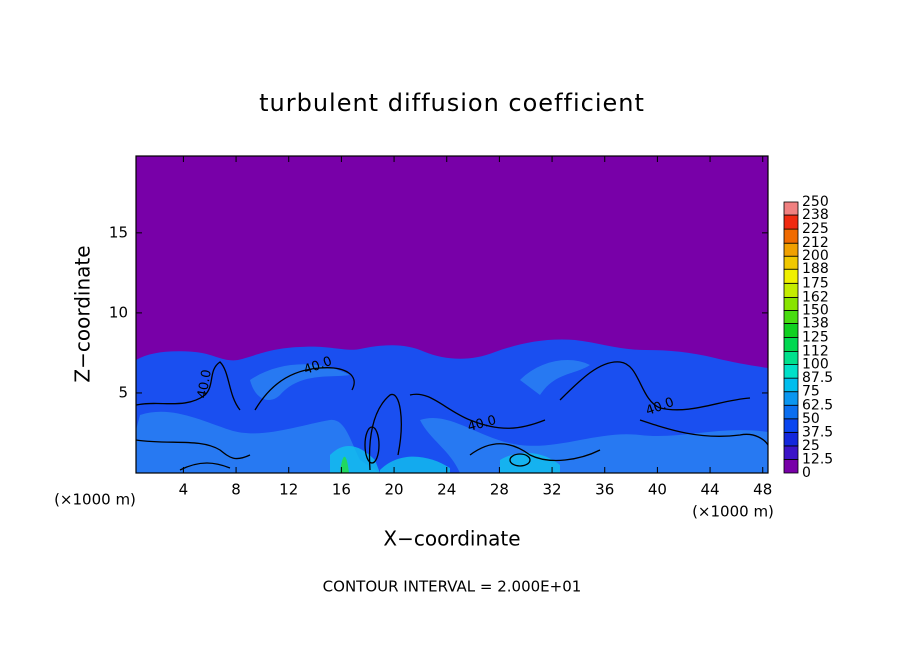 This screenshot has width=904, height=658. What do you see at coordinates (118, 232) in the screenshot?
I see `y-tick-label: 15` at bounding box center [118, 232].